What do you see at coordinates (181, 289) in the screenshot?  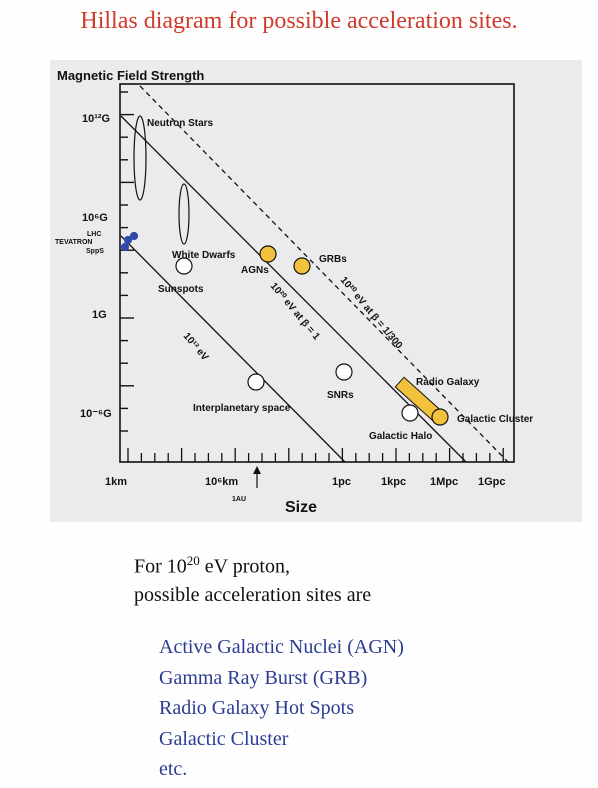 I see `sunspots-label: Sunspots` at bounding box center [181, 289].